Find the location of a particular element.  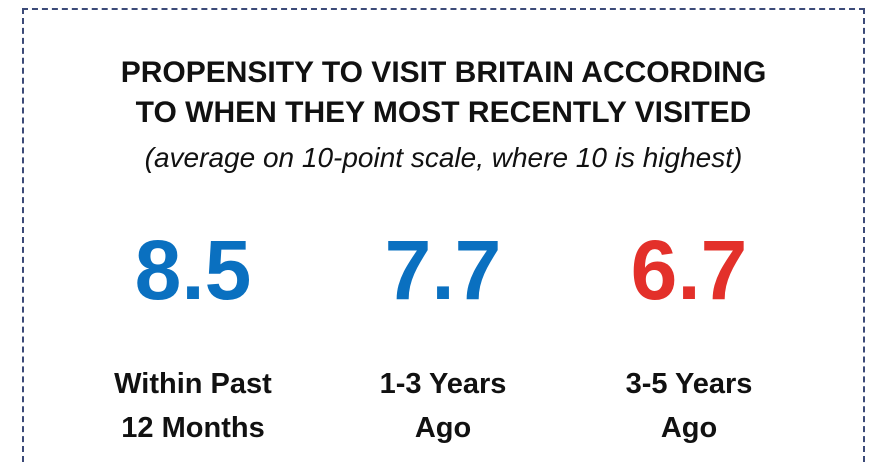

label-line: 1-3 Years is located at coordinates (443, 384).